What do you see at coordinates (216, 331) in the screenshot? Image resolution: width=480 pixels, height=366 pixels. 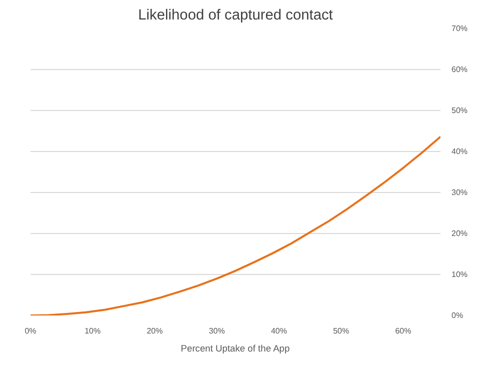 I see `x-tick-label: 30%` at bounding box center [216, 331].